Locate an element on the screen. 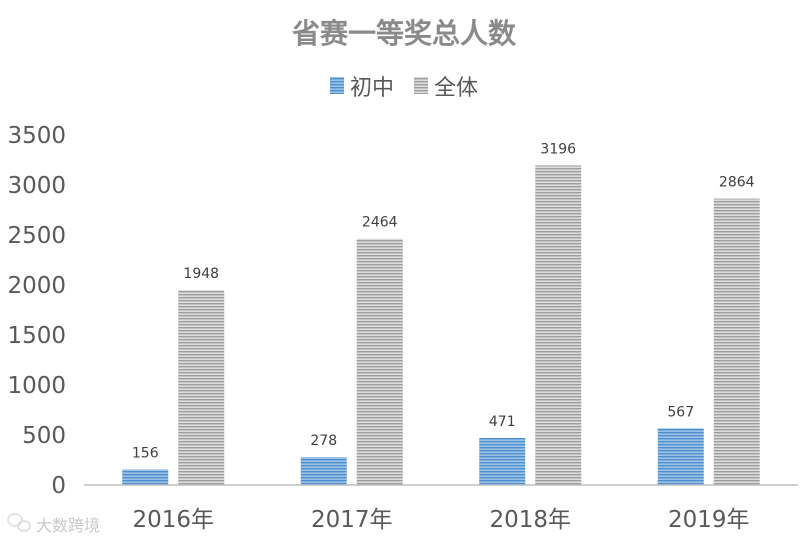 This screenshot has height=540, width=808. data-label-junior-3: 567 is located at coordinates (680, 412).